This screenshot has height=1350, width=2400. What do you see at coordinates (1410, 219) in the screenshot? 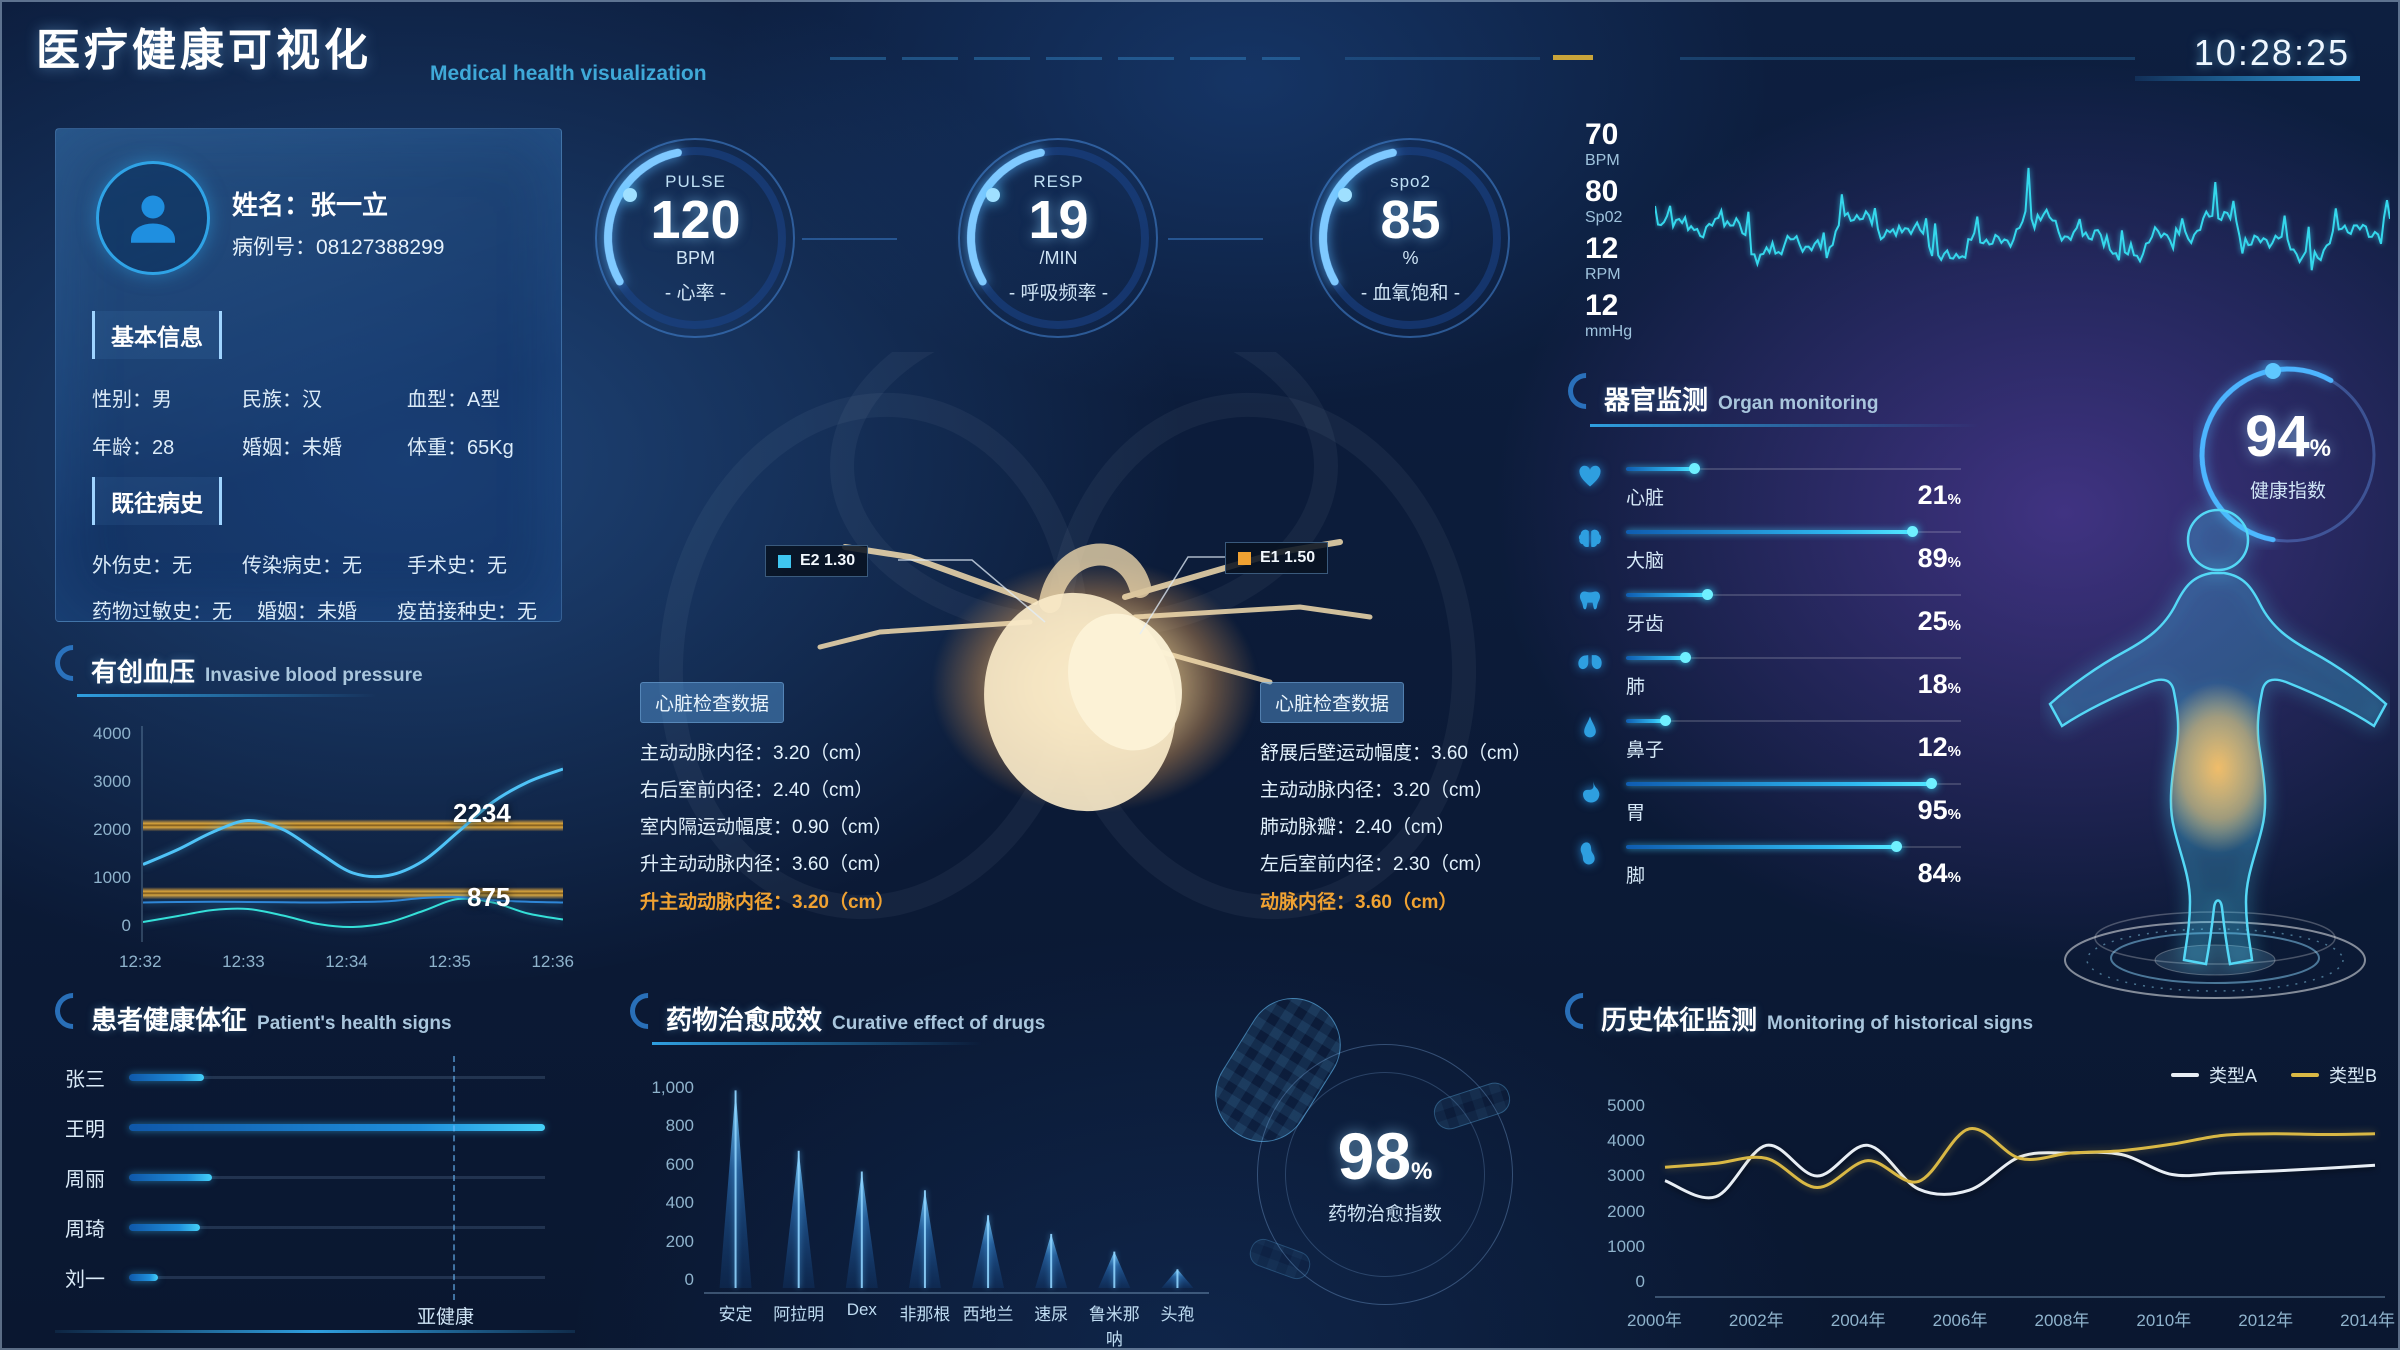
I see `gauge-value: 85` at bounding box center [1410, 219].